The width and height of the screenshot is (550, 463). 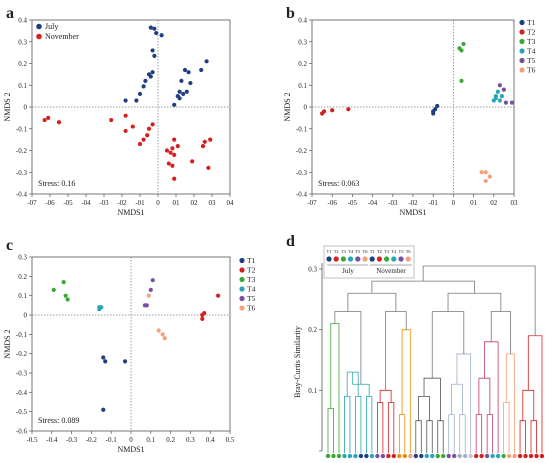 What do you see at coordinates (531, 22) in the screenshot?
I see `legend-label-t1: T1` at bounding box center [531, 22].